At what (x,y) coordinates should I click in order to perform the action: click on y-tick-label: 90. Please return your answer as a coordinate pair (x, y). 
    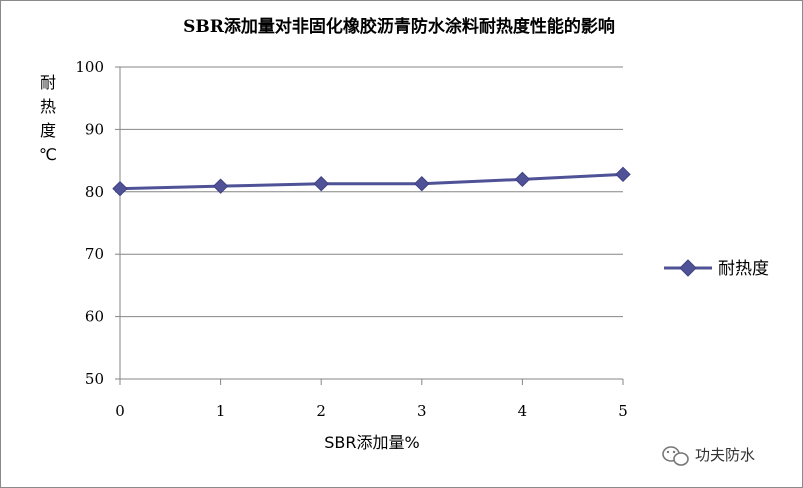
    Looking at the image, I should click on (94, 129).